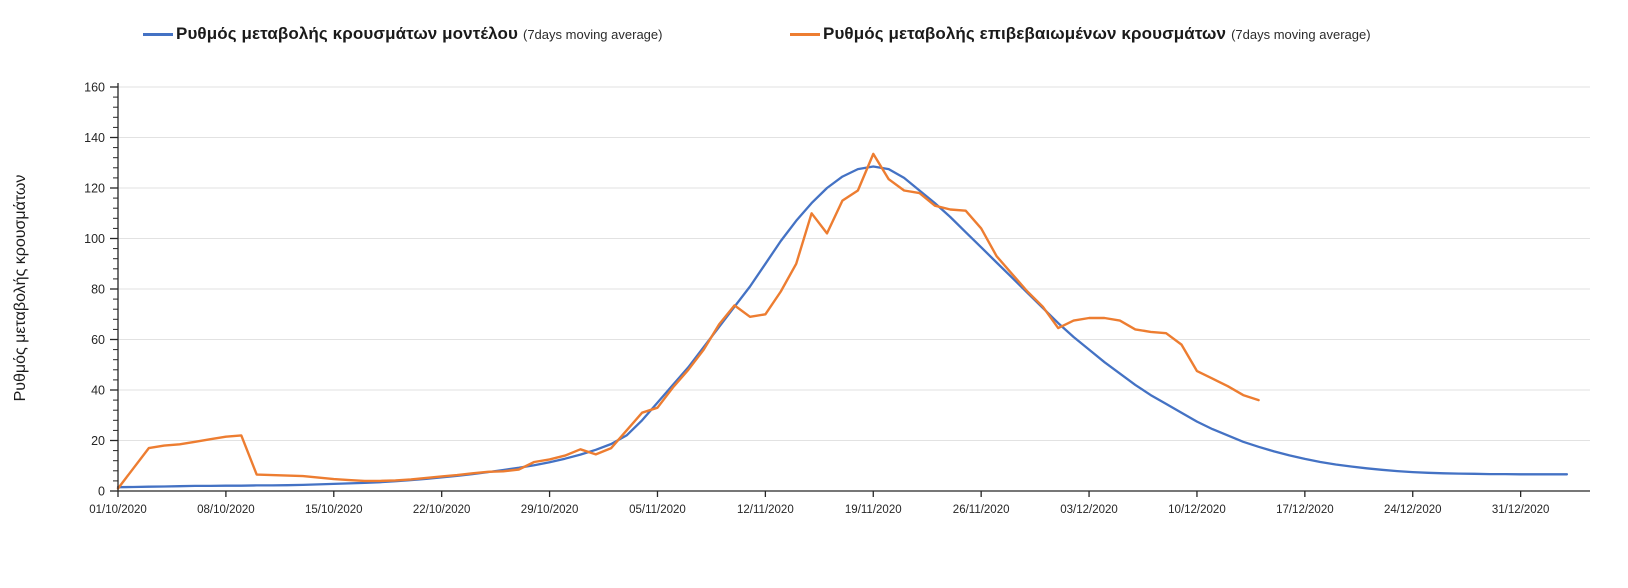 This screenshot has width=1628, height=588. What do you see at coordinates (94, 88) in the screenshot?
I see `y-tick-label: 160` at bounding box center [94, 88].